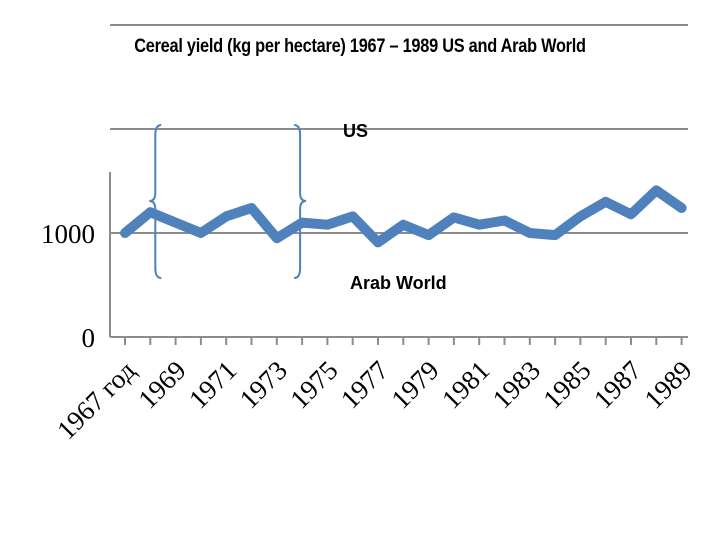  Describe the element at coordinates (667, 384) in the screenshot. I see `x-tick-label: 1989` at that location.